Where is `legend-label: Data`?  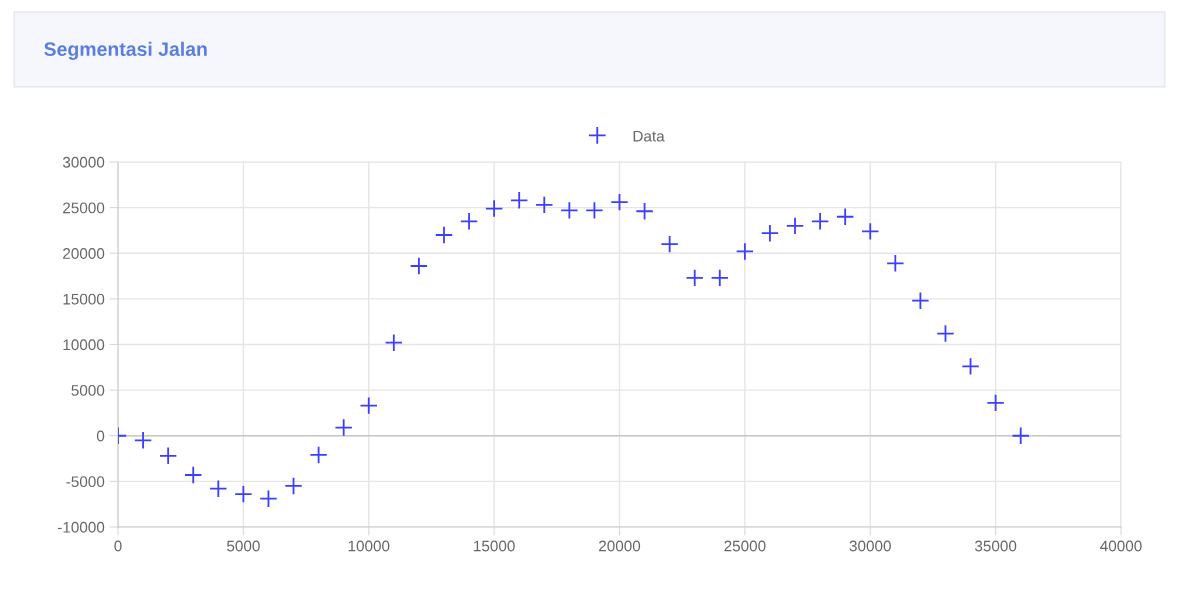 legend-label: Data is located at coordinates (649, 136).